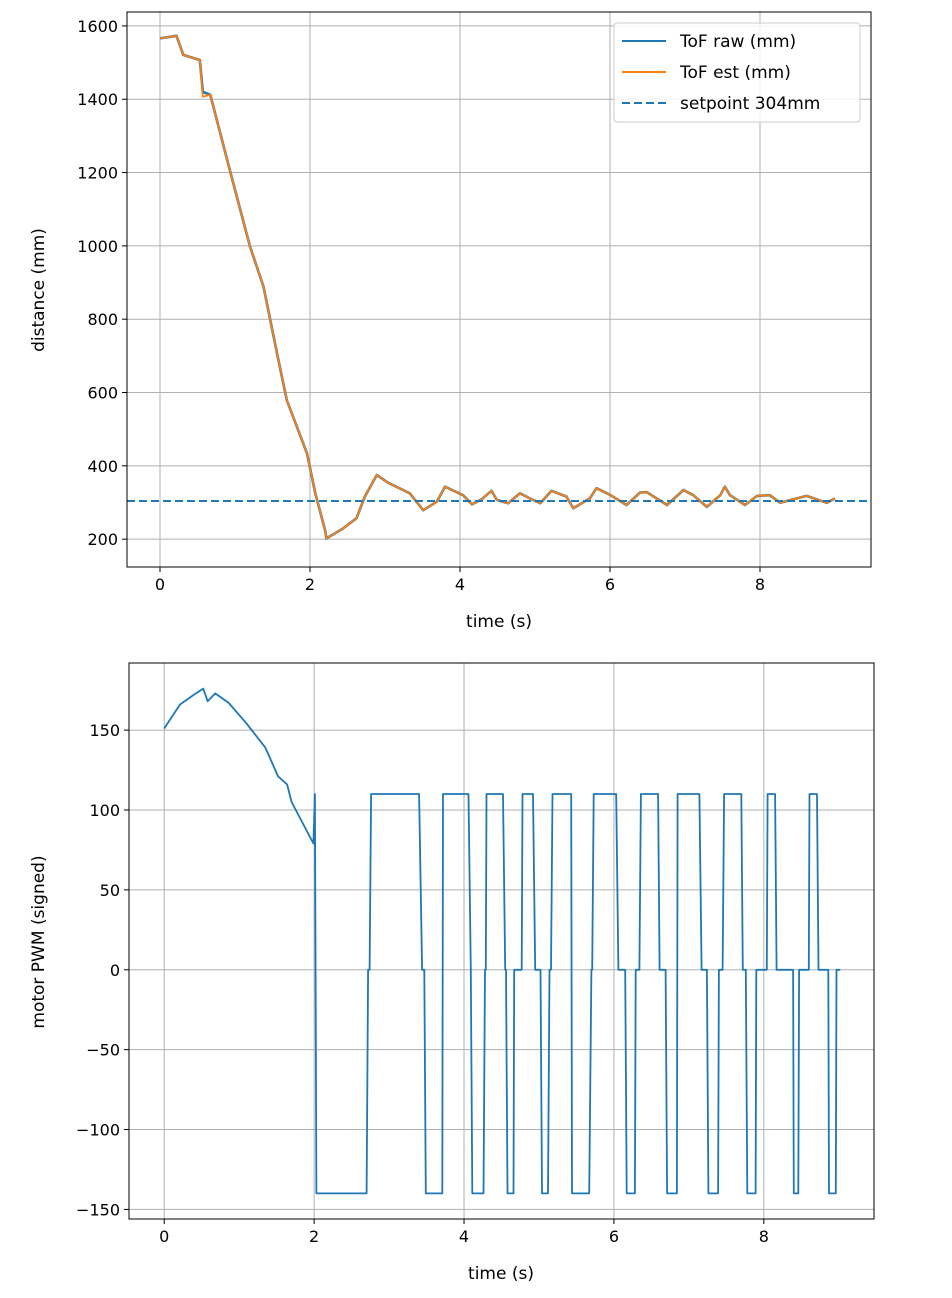 The height and width of the screenshot is (1298, 952). What do you see at coordinates (102, 466) in the screenshot?
I see `y-tick-label: 400` at bounding box center [102, 466].